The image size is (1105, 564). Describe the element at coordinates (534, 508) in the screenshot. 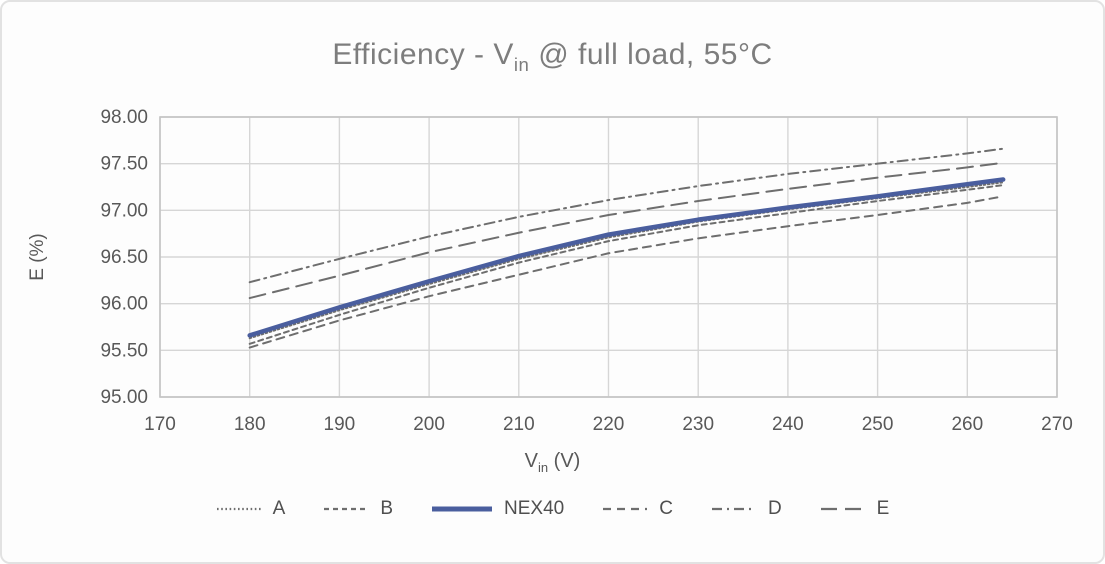

I see `legend-label: NEX40` at that location.